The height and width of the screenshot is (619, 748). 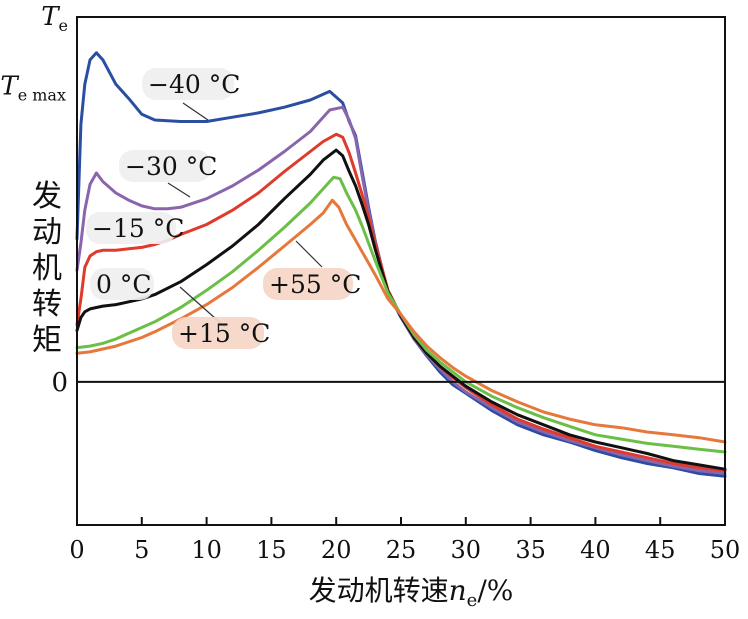 What do you see at coordinates (47, 340) in the screenshot?
I see `y-title-char-4: 矩` at bounding box center [47, 340].